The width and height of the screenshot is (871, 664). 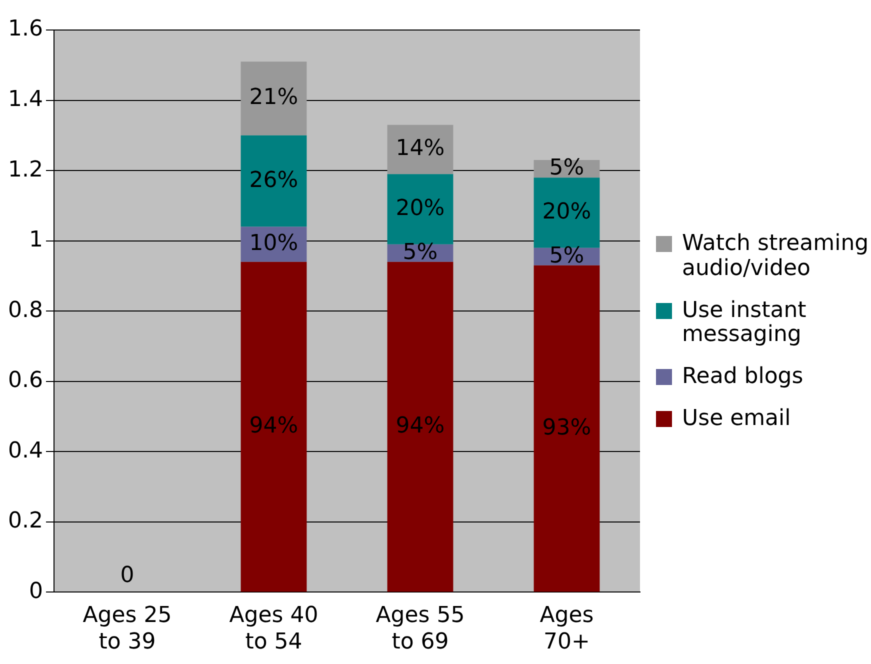 What do you see at coordinates (745, 323) in the screenshot?
I see `legend-label: Use instant messaging` at bounding box center [745, 323].